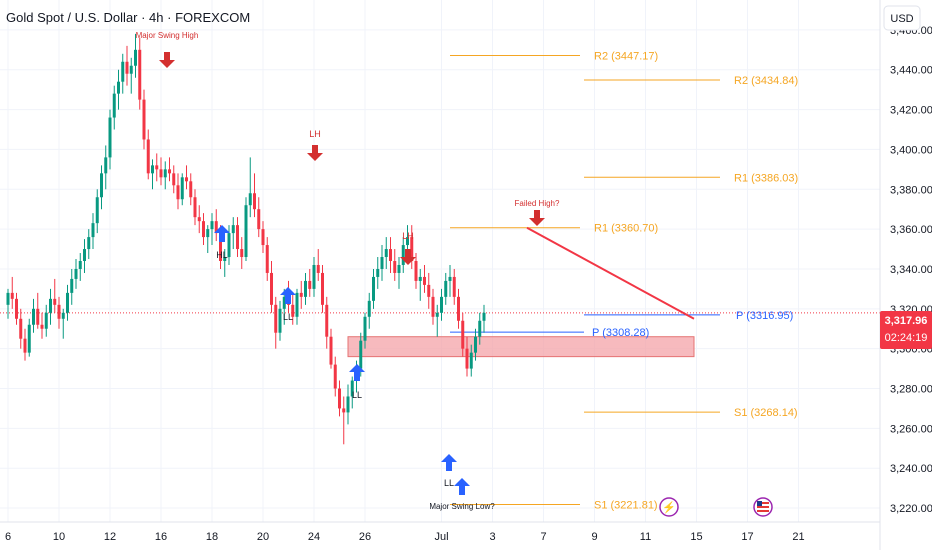  What do you see at coordinates (766, 81) in the screenshot?
I see `pivot-level-label: R2 (3434.84)` at bounding box center [766, 81].